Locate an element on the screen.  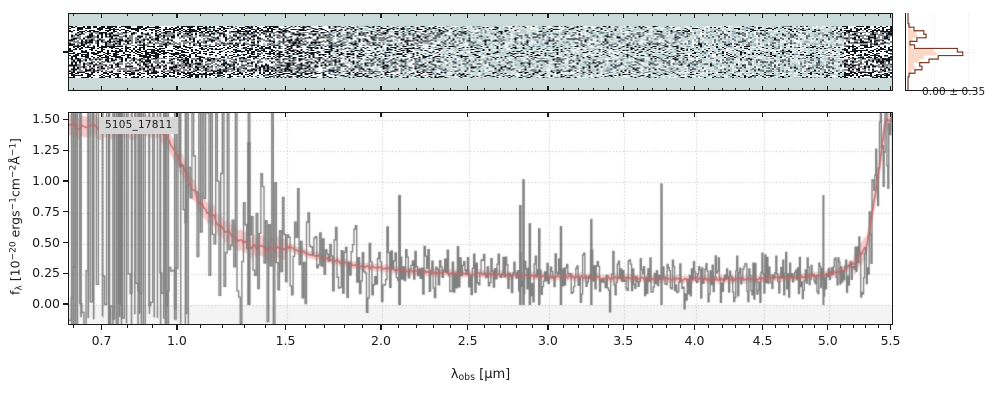
x-tick-label: 4.0 is located at coordinates (694, 340).